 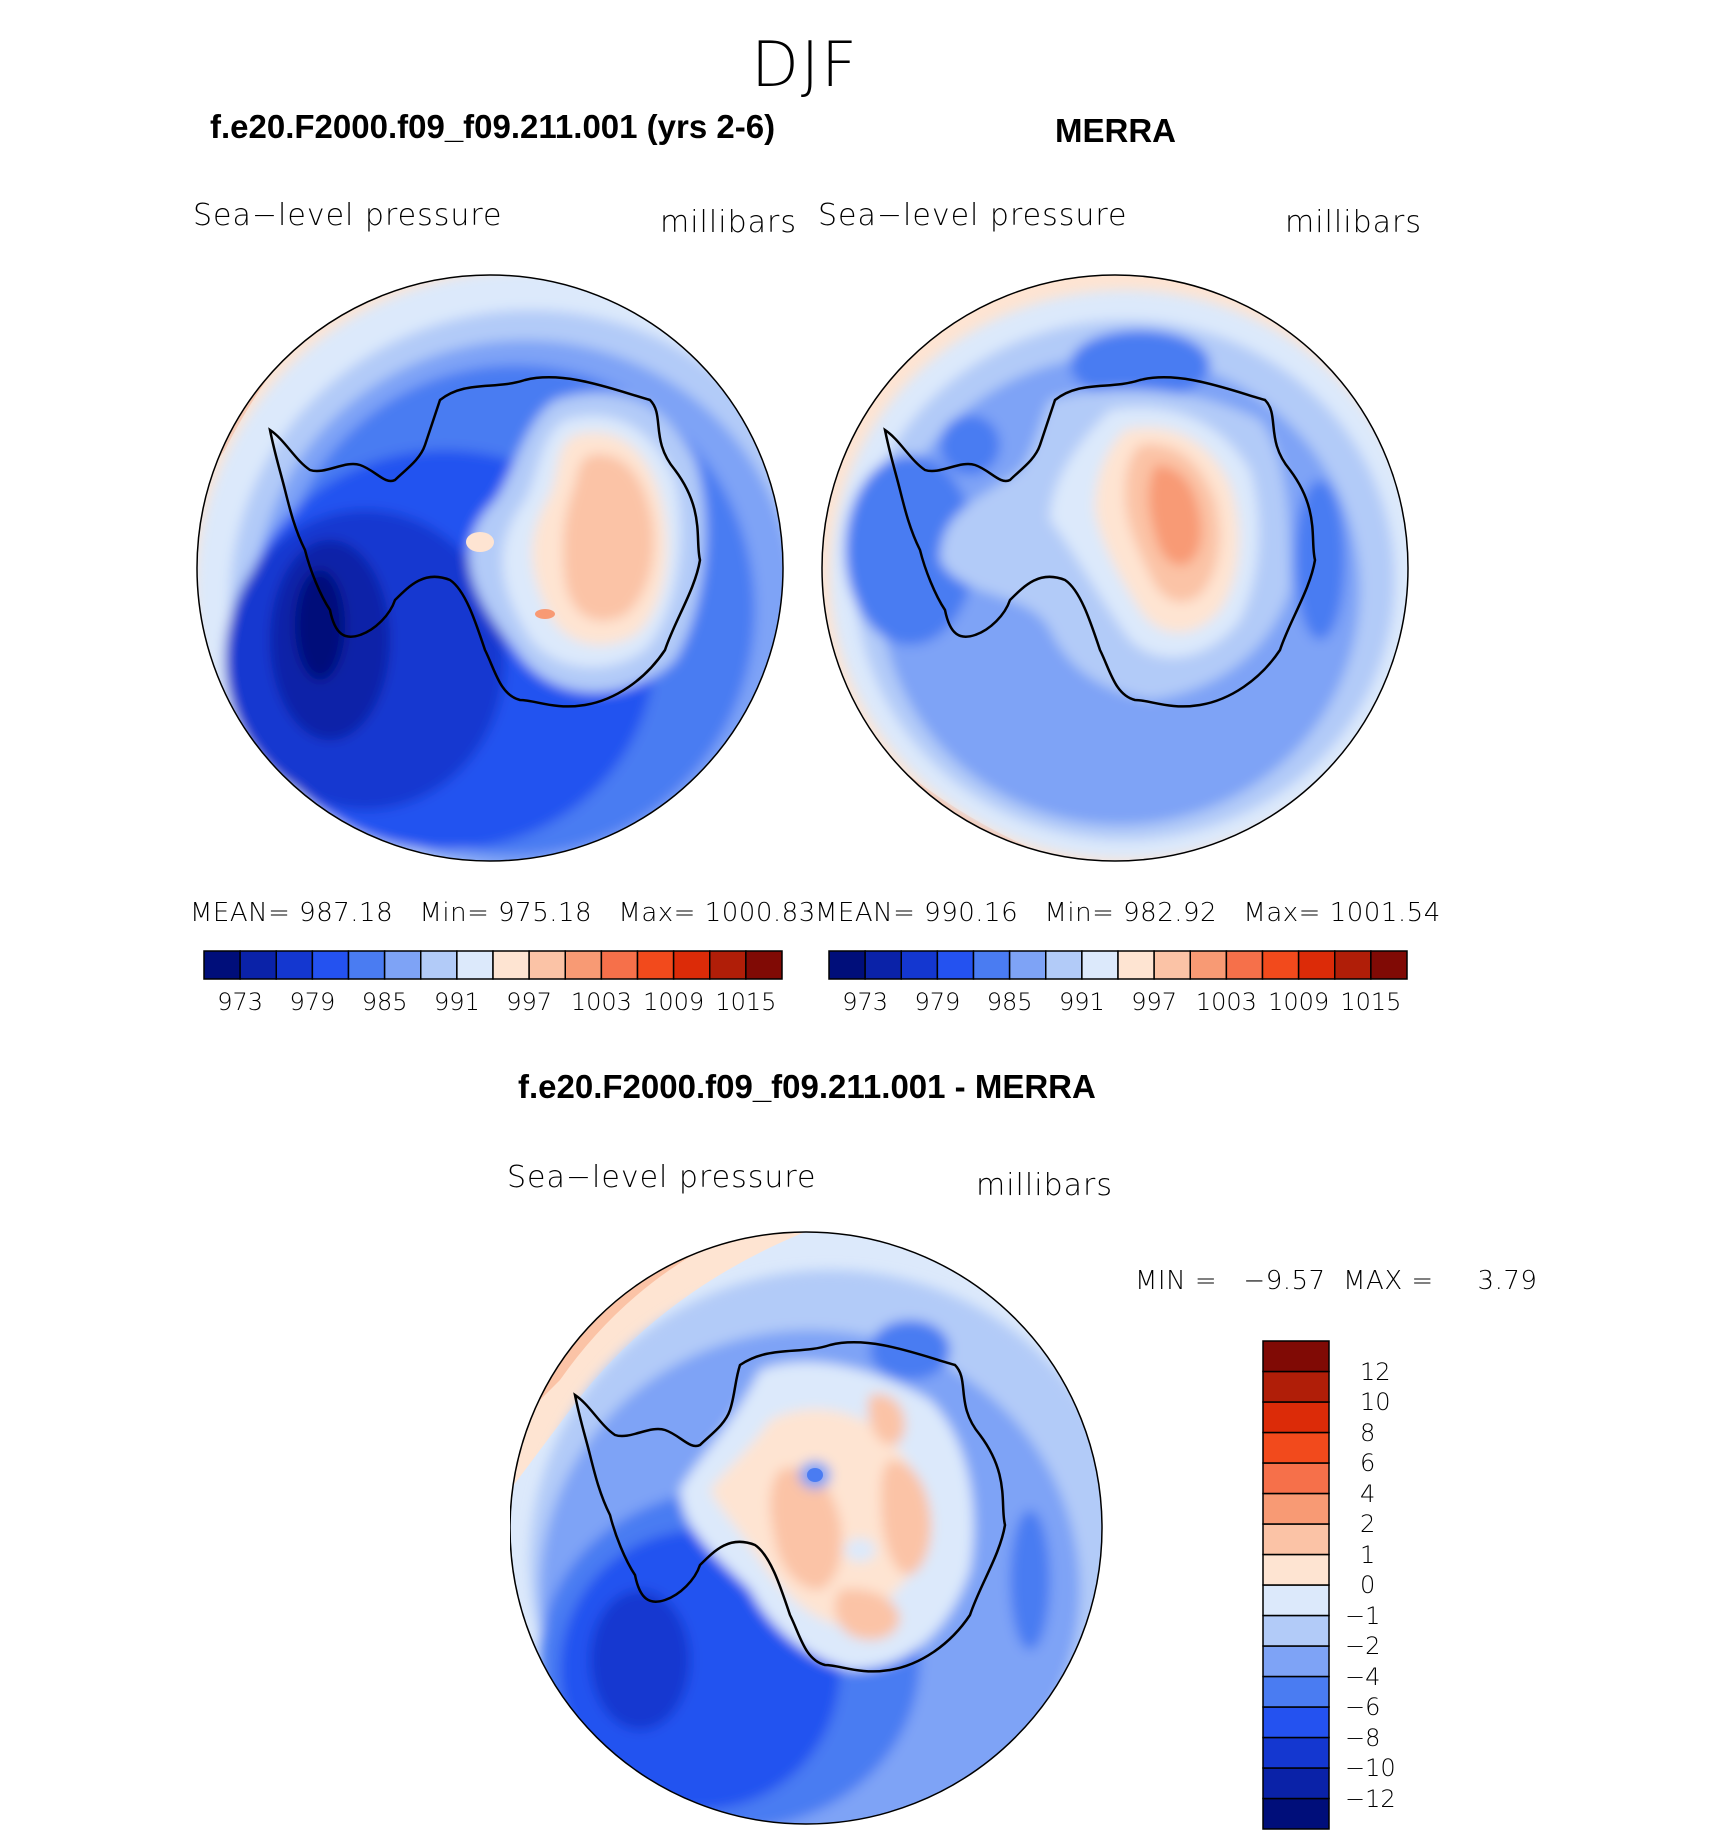 I want to click on model-colorbar-tick-label: 991, so click(x=456, y=1002).